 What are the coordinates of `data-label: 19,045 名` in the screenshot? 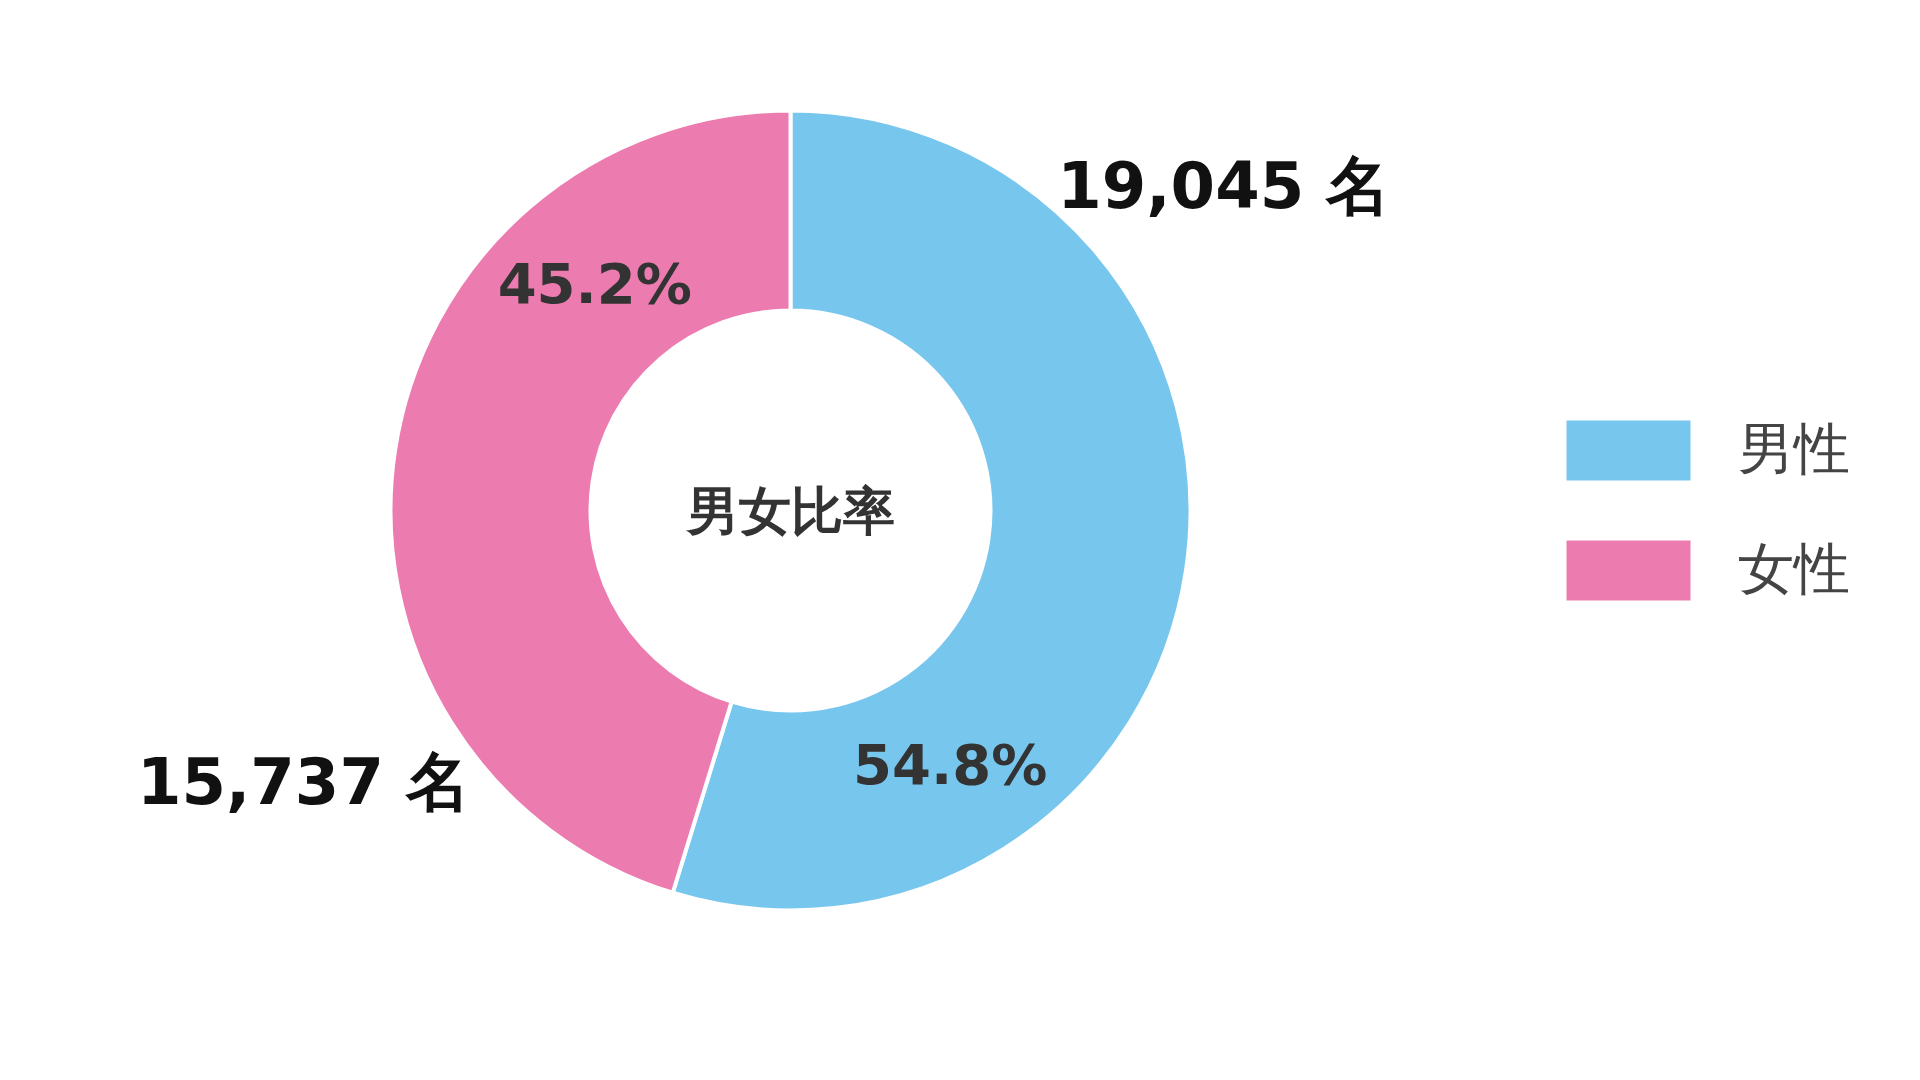 It's located at (1224, 186).